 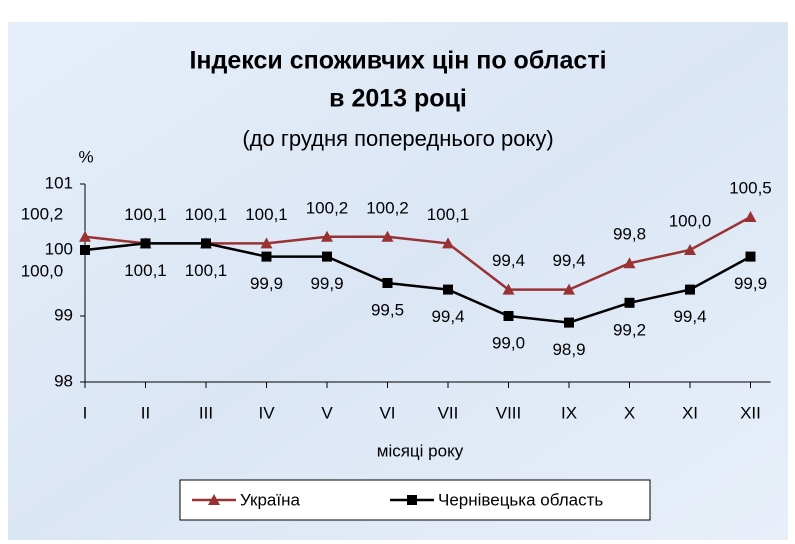 I want to click on chart-title: Індекси споживчих цін по області, so click(x=397, y=61).